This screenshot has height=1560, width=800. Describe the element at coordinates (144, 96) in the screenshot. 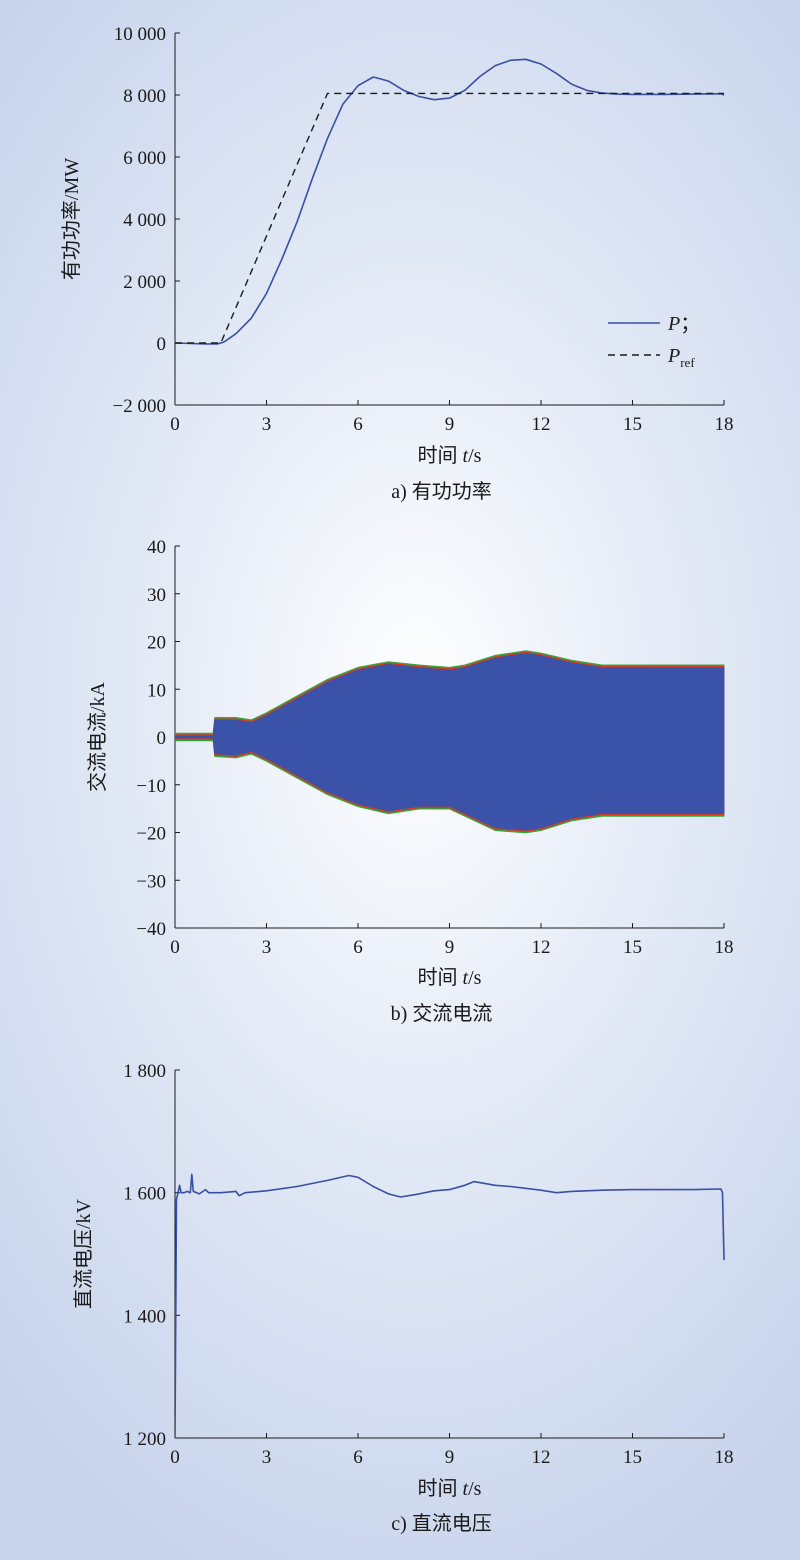

I see `y-tick-label: 8 000` at that location.